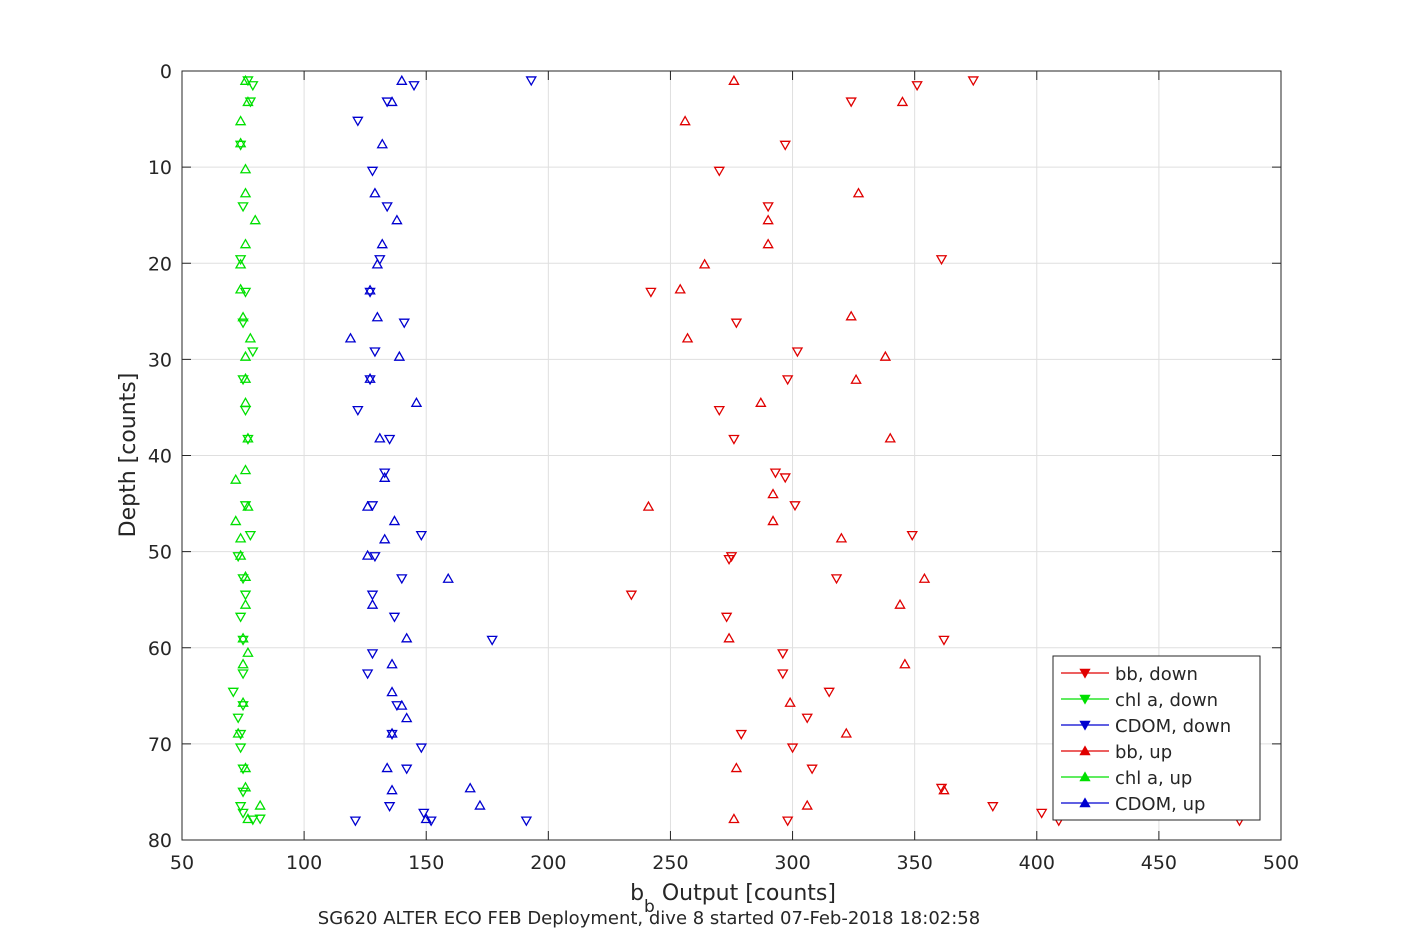 This screenshot has height=945, width=1417. I want to click on y-axis-label: Depth [counts], so click(128, 455).